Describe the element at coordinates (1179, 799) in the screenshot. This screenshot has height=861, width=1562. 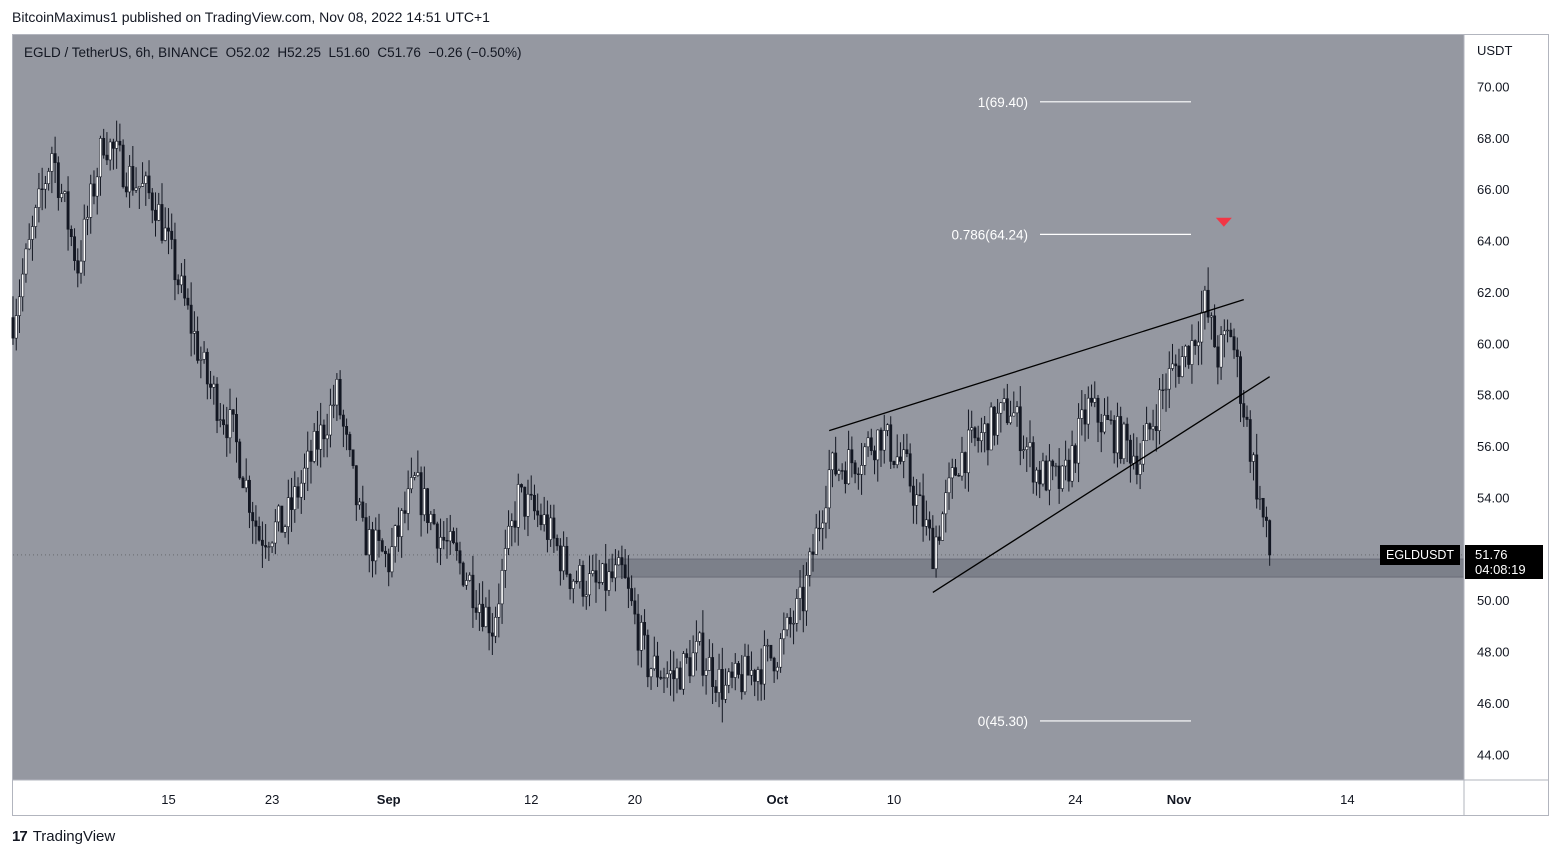
I see `x-tick-label: Nov` at that location.